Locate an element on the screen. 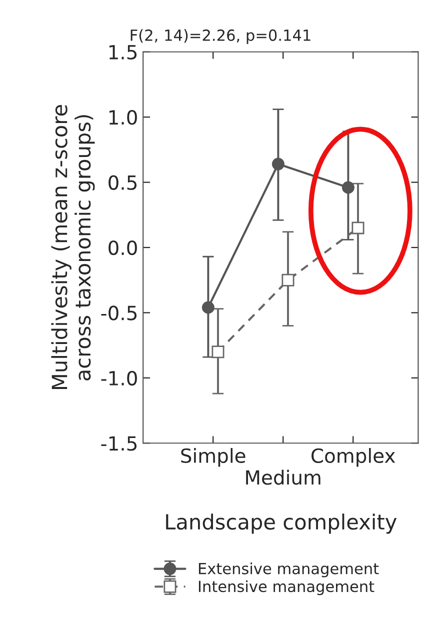  legend-label: Intensive management is located at coordinates (286, 588).